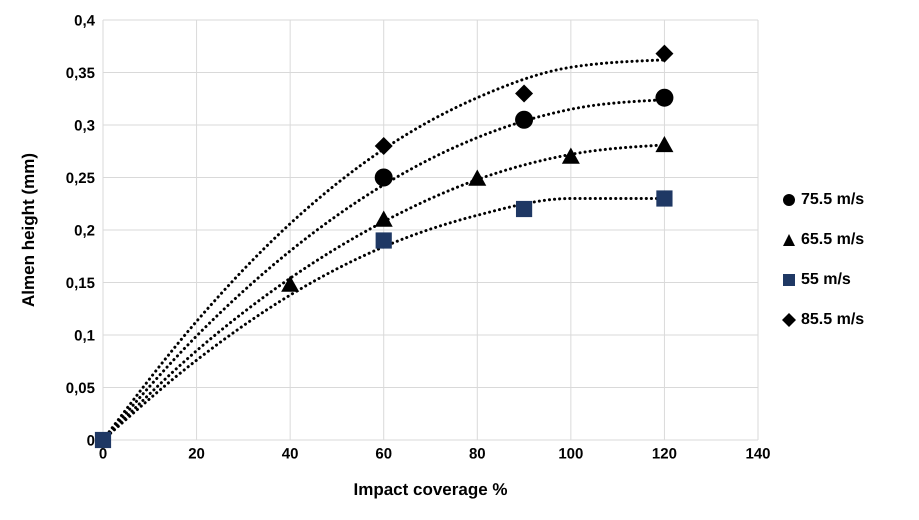 The height and width of the screenshot is (520, 919). I want to click on x-tick-label: 0, so click(103, 454).